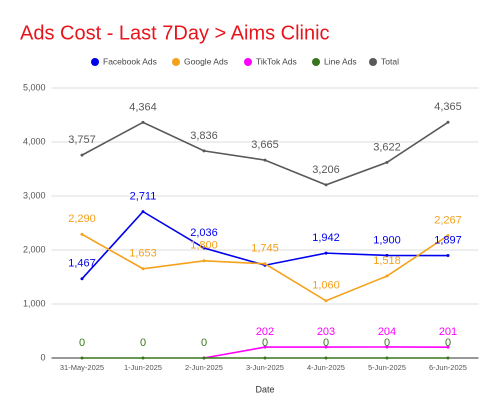 The image size is (500, 415). Describe the element at coordinates (387, 261) in the screenshot. I see `data-label: 1,518` at that location.